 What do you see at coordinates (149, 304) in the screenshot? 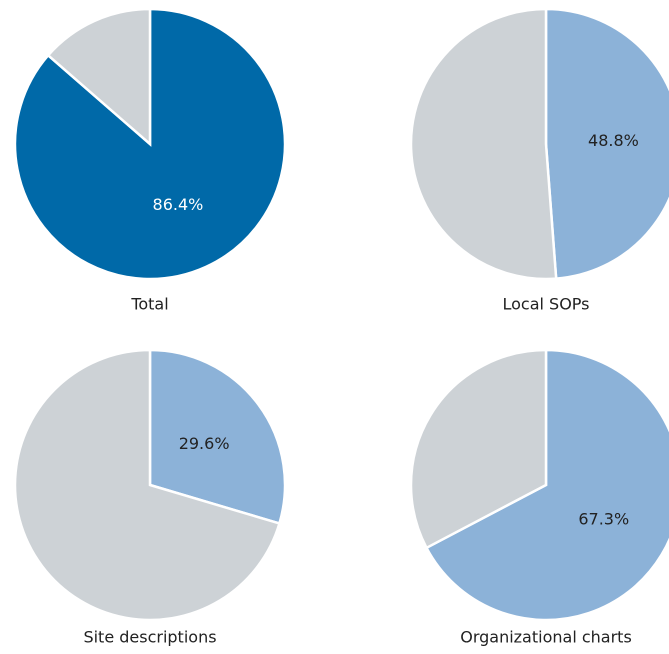
I see `pie-title: Total` at bounding box center [149, 304].